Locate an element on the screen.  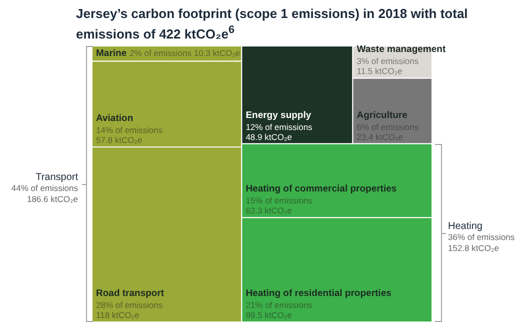
category-label: Aviation is located at coordinates (115, 118).